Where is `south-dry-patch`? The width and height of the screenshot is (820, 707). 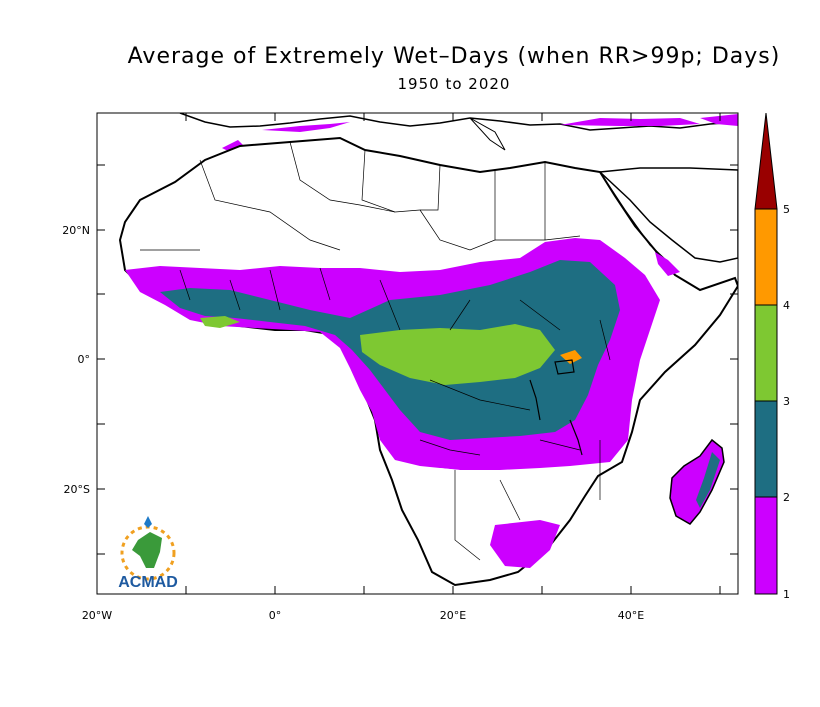 south-dry-patch is located at coordinates (487, 488).